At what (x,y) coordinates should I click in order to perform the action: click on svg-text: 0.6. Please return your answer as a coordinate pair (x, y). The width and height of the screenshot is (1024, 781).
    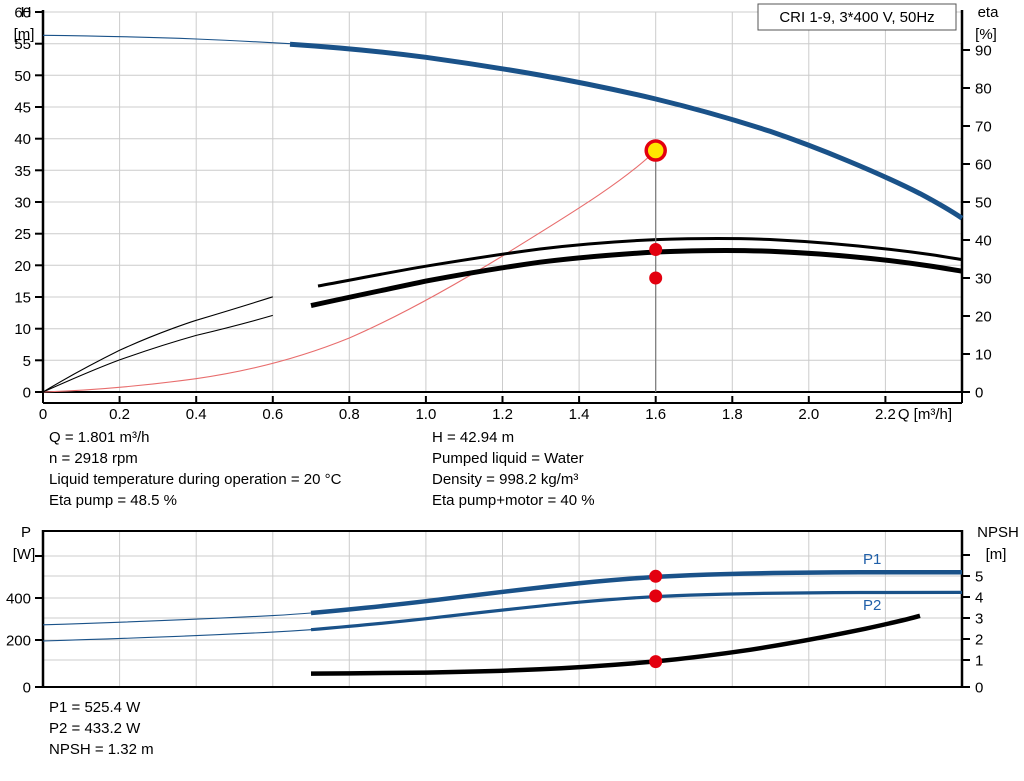
    Looking at the image, I should click on (272, 414).